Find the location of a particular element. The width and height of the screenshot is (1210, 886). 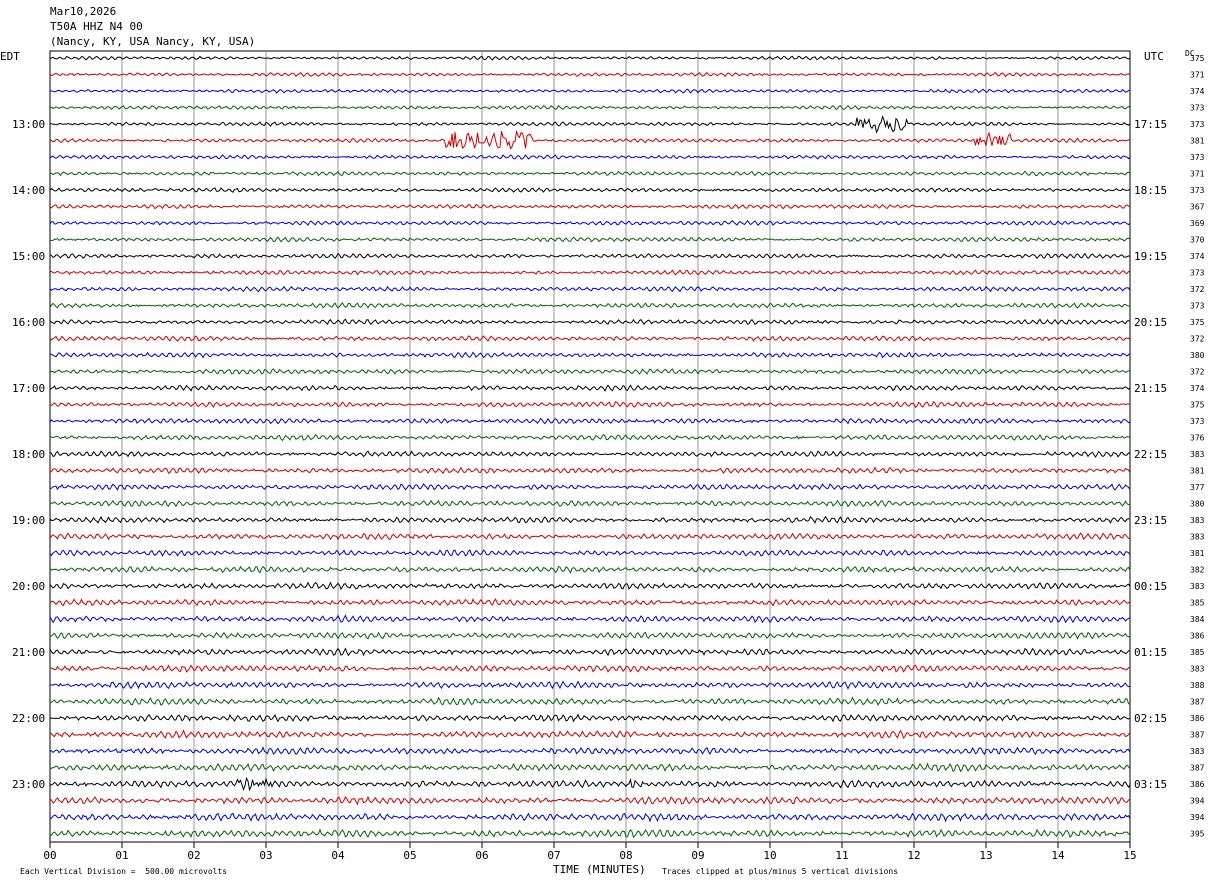

plot-date: Mar10,2026 is located at coordinates (83, 11).